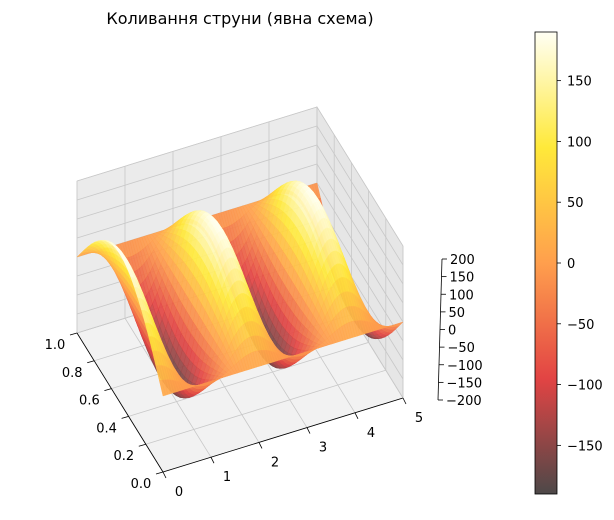 Image resolution: width=614 pixels, height=520 pixels. I want to click on x-tick-label: 5, so click(419, 418).